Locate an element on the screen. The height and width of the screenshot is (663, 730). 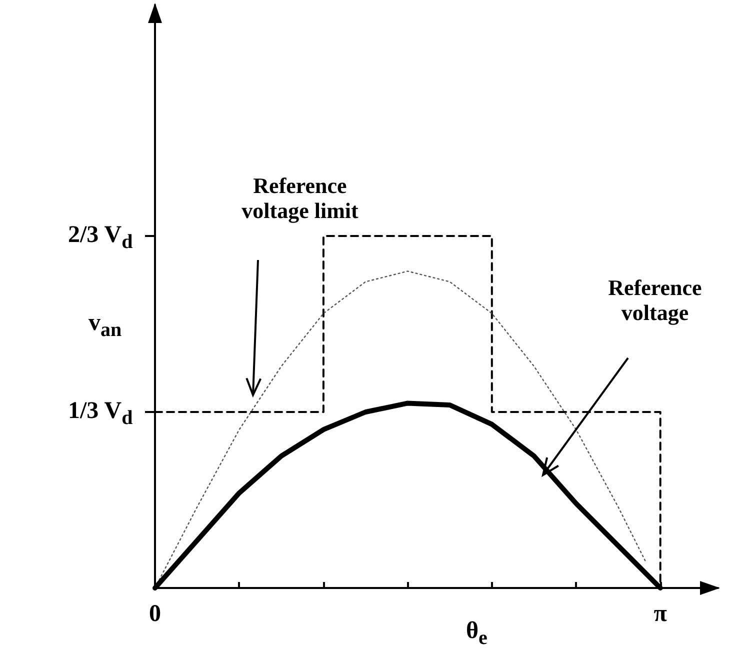
text: 1/3 V$_{d}$ is located at coordinates (100, 414).